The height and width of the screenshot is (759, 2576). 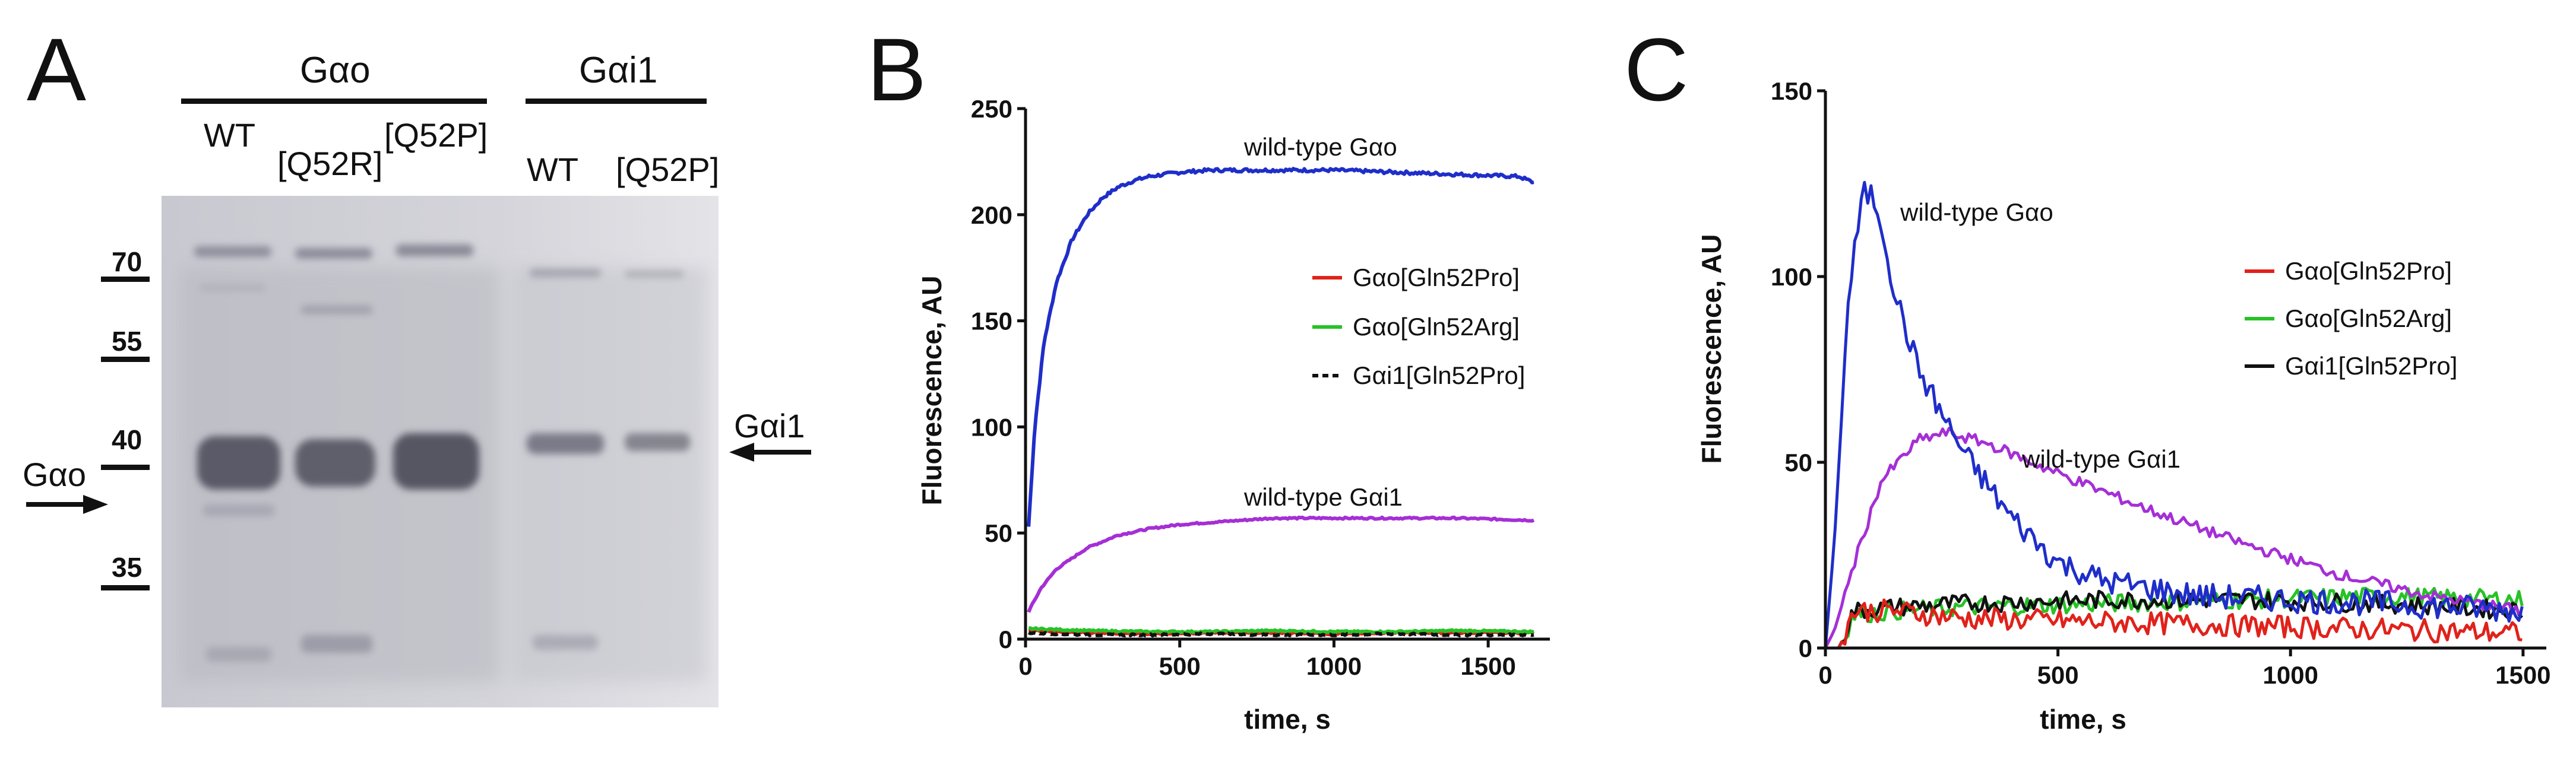 I want to click on mw-marker-label: 40, so click(x=127, y=439).